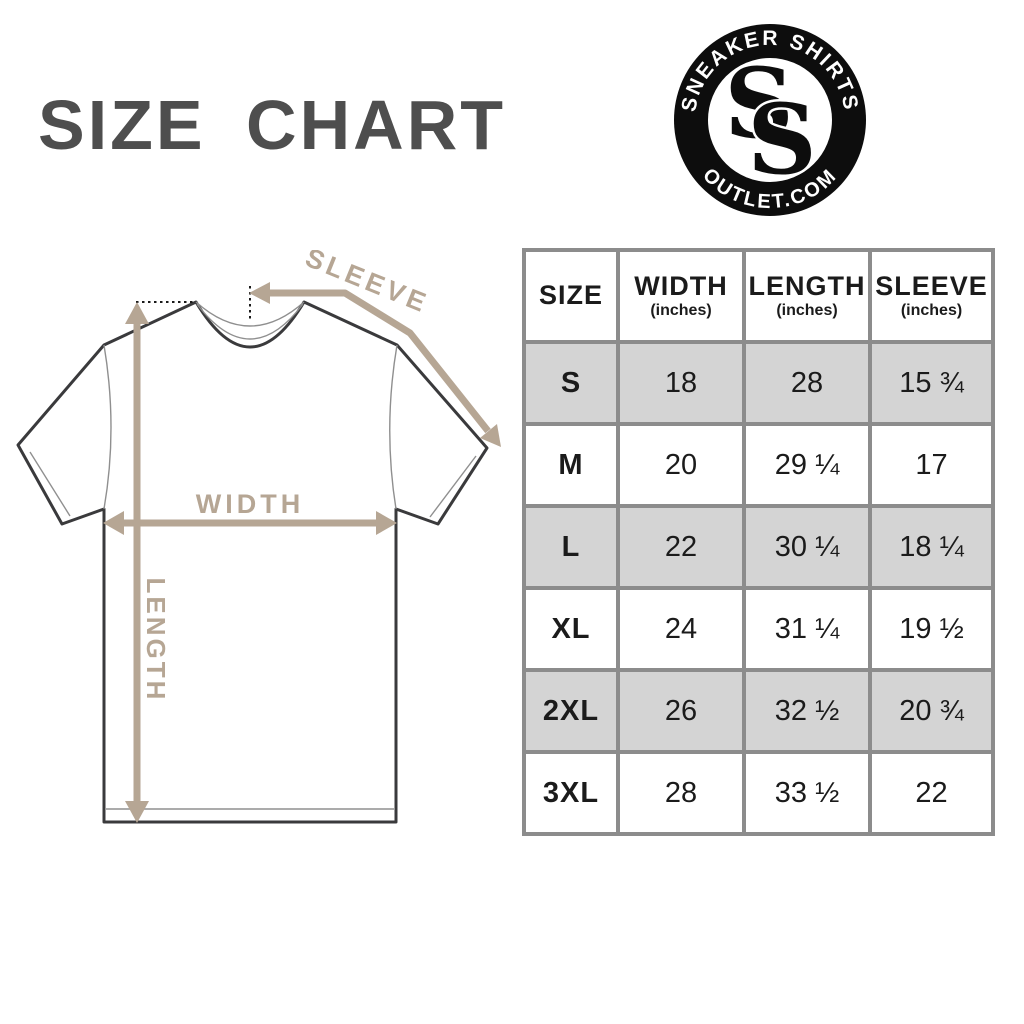 The height and width of the screenshot is (1024, 1024). What do you see at coordinates (681, 629) in the screenshot?
I see `cell-width: 24` at bounding box center [681, 629].